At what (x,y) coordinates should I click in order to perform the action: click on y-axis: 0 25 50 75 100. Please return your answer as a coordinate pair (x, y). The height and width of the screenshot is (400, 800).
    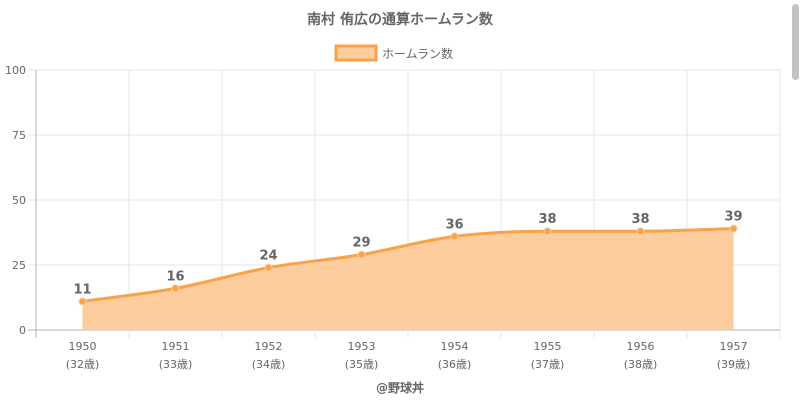
    Looking at the image, I should click on (15, 200).